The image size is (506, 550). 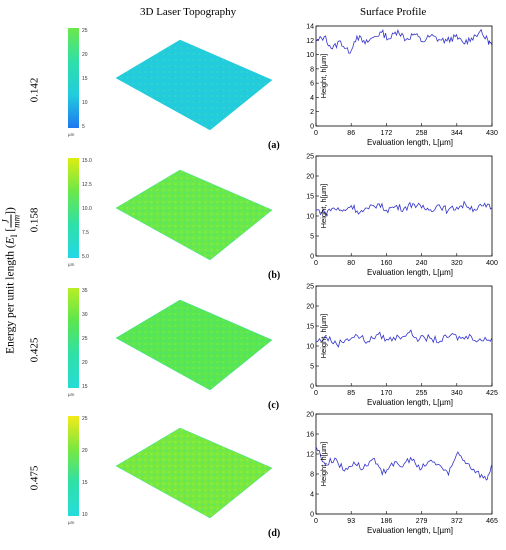 I want to click on topography-panel: 25 20 15 10 5 µm, so click(x=170, y=82).